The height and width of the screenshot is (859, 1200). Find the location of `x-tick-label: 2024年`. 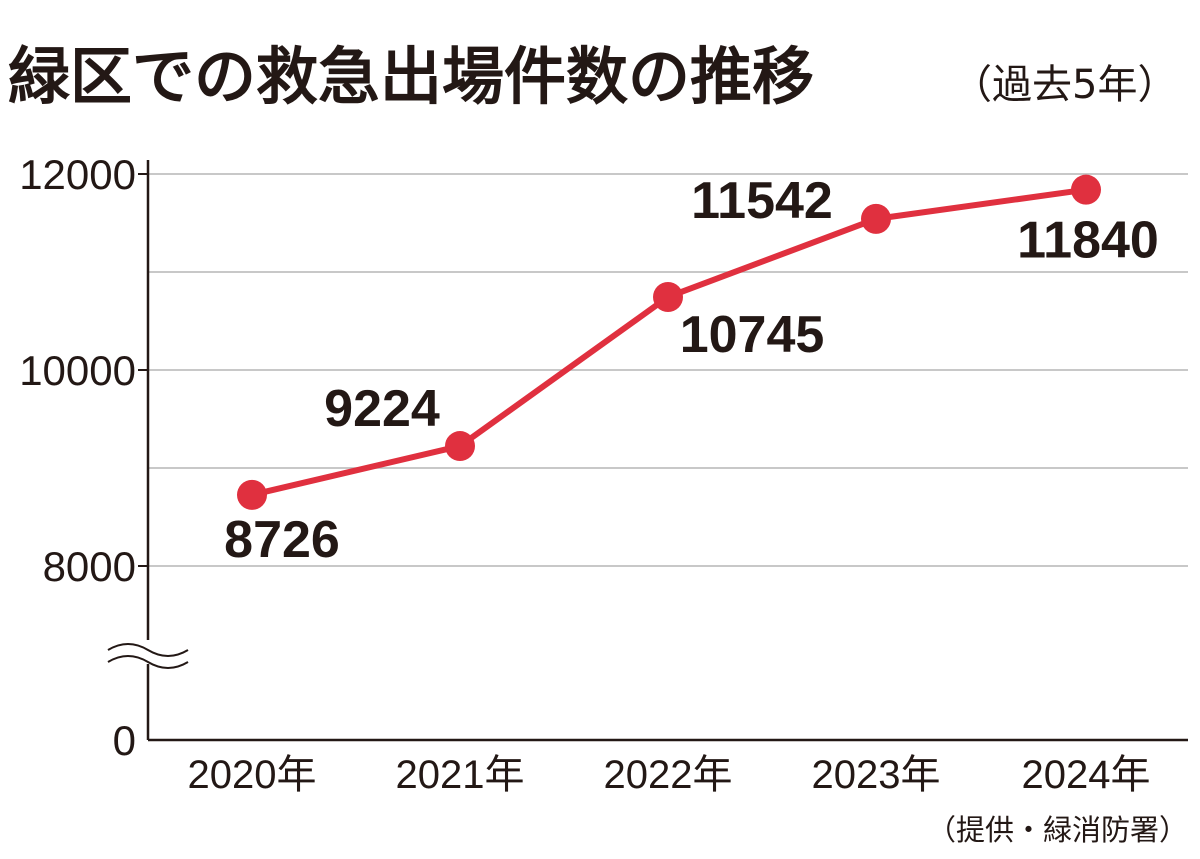

x-tick-label: 2024年 is located at coordinates (1086, 775).